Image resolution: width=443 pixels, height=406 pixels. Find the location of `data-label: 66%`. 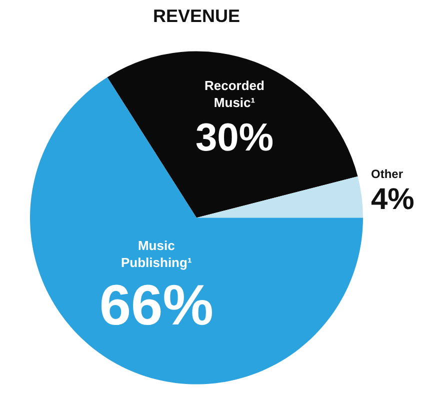

data-label: 66% is located at coordinates (156, 305).